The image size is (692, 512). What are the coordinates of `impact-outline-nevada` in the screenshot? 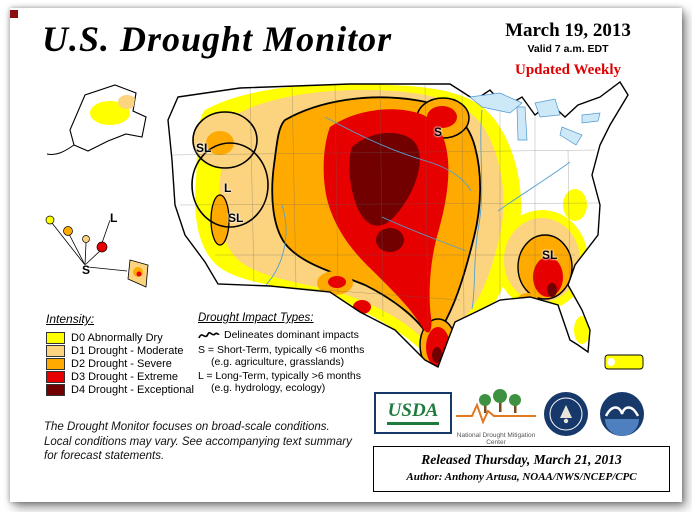 It's located at (230, 185).